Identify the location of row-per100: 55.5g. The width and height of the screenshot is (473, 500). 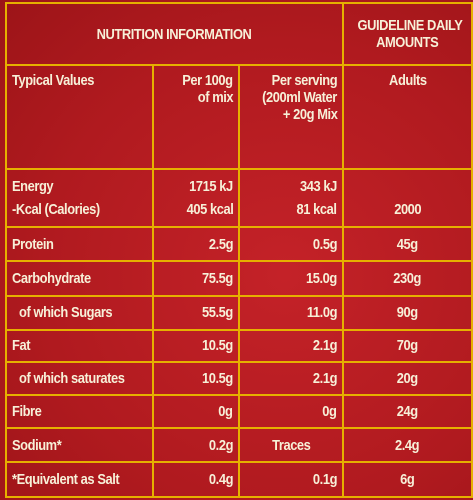
(196, 312).